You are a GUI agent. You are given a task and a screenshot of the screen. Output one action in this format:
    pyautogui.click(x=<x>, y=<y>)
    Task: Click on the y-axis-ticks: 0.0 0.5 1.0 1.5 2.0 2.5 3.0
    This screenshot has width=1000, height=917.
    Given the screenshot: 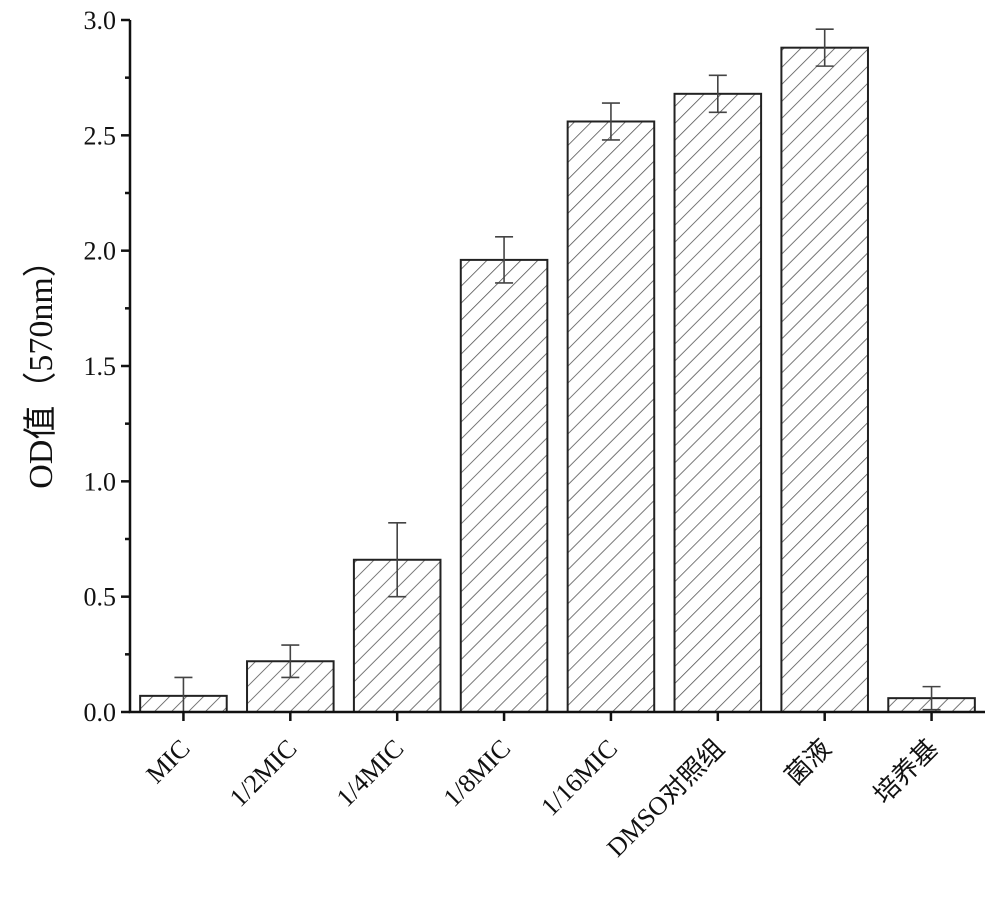 What is the action you would take?
    pyautogui.click(x=107, y=366)
    